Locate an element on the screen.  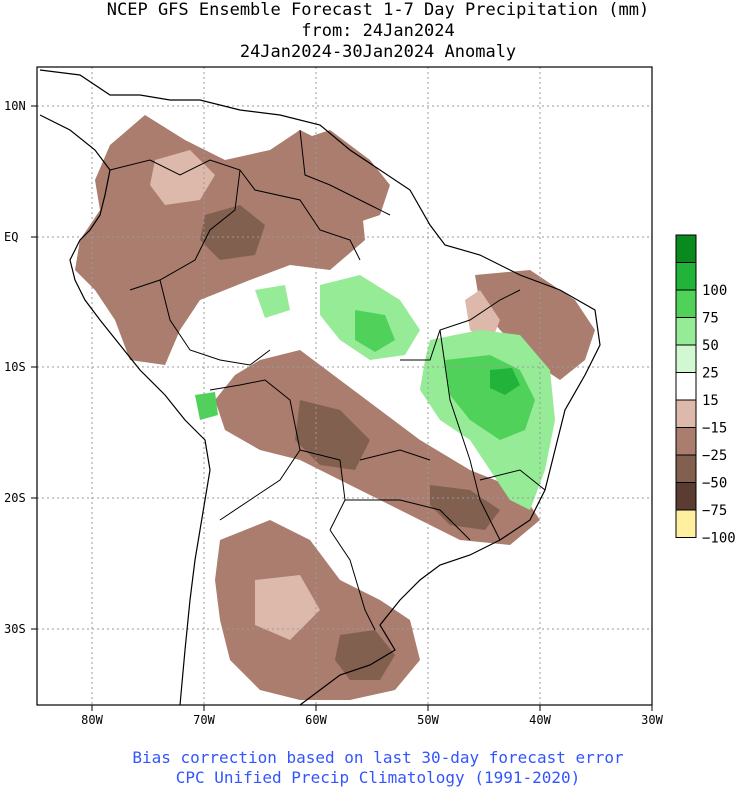
dry-core-uruguay is located at coordinates (365, 655).